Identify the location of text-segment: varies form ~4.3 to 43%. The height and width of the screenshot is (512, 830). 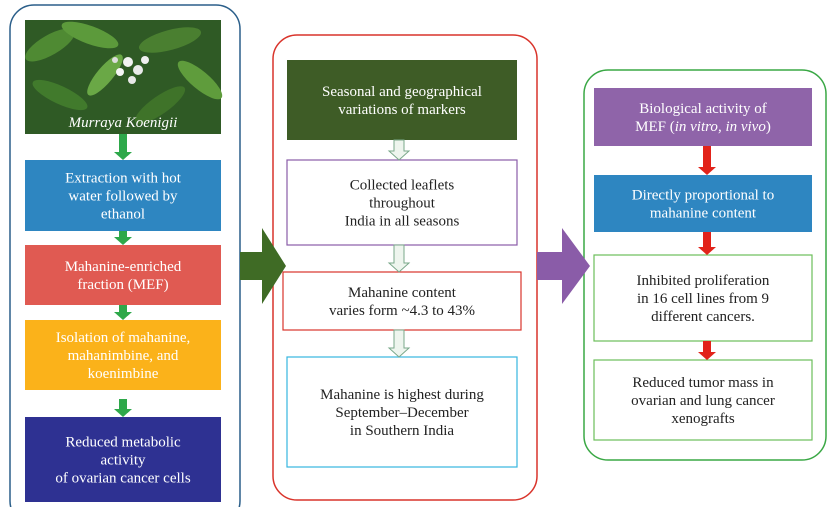
(402, 311).